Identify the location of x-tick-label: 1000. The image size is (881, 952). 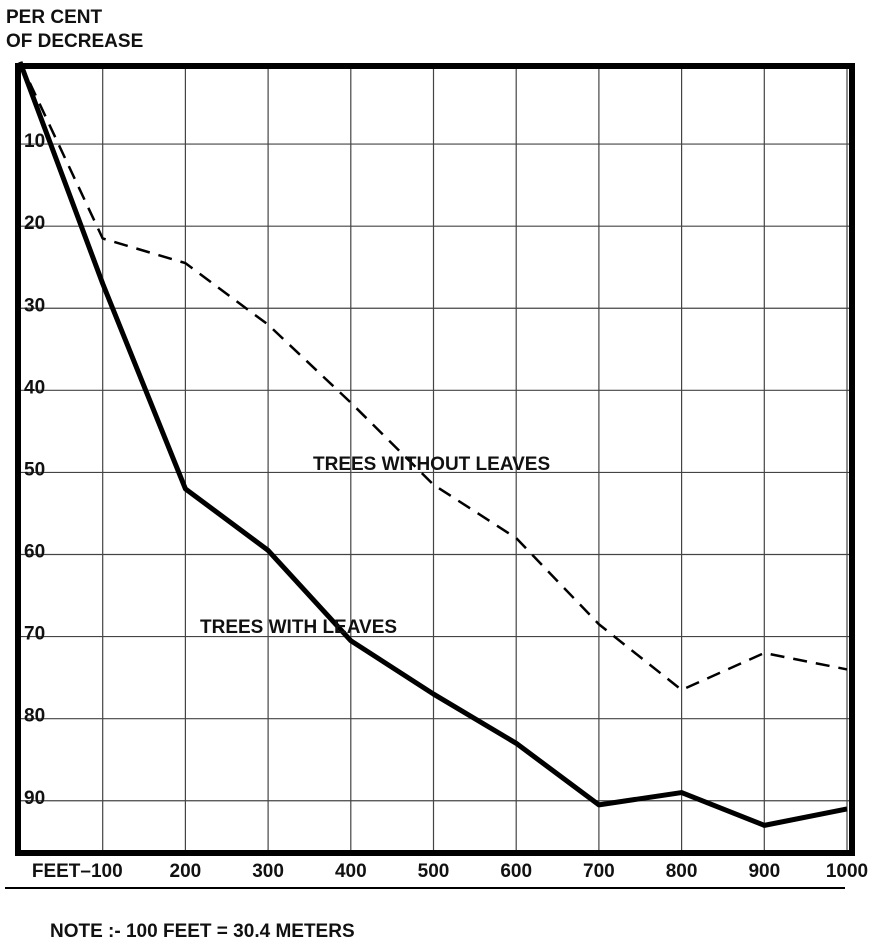
(847, 871).